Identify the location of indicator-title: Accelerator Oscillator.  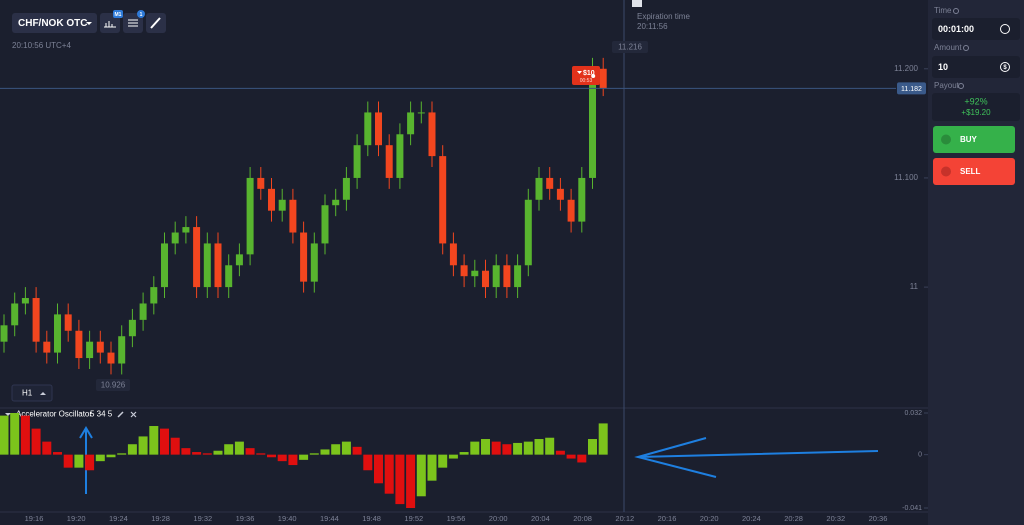
(54, 414).